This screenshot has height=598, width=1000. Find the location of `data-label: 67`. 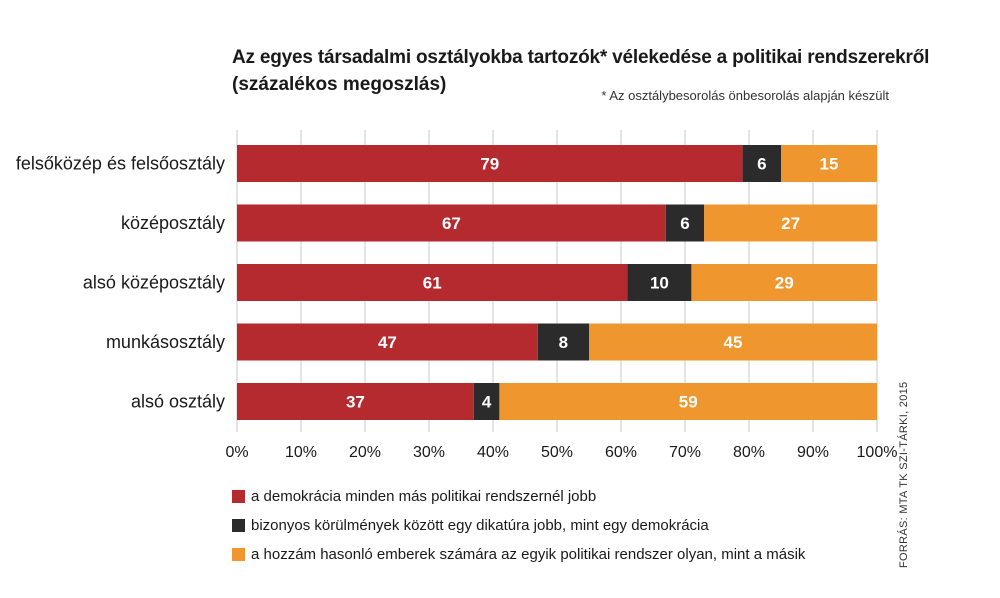

data-label: 67 is located at coordinates (451, 223).